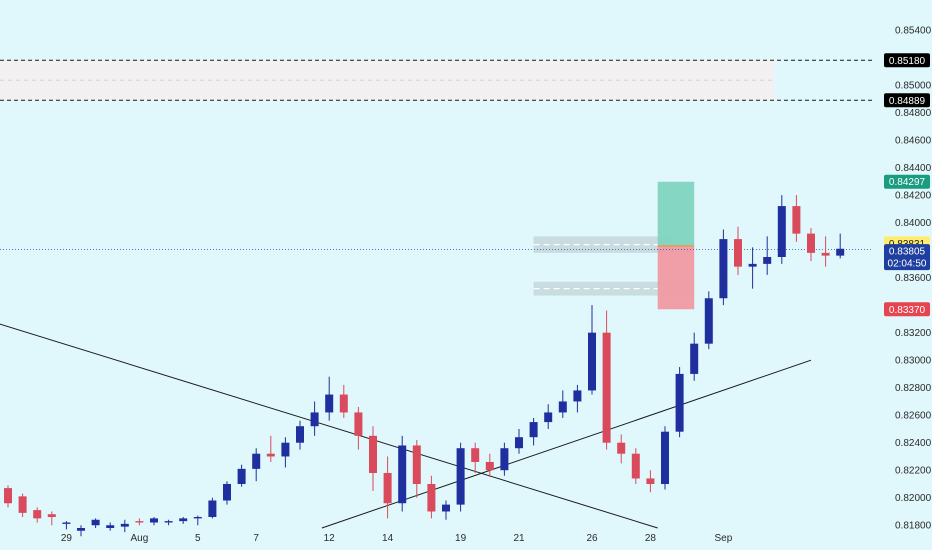 The width and height of the screenshot is (932, 550). Describe the element at coordinates (724, 538) in the screenshot. I see `x-tick-label: Sep` at that location.